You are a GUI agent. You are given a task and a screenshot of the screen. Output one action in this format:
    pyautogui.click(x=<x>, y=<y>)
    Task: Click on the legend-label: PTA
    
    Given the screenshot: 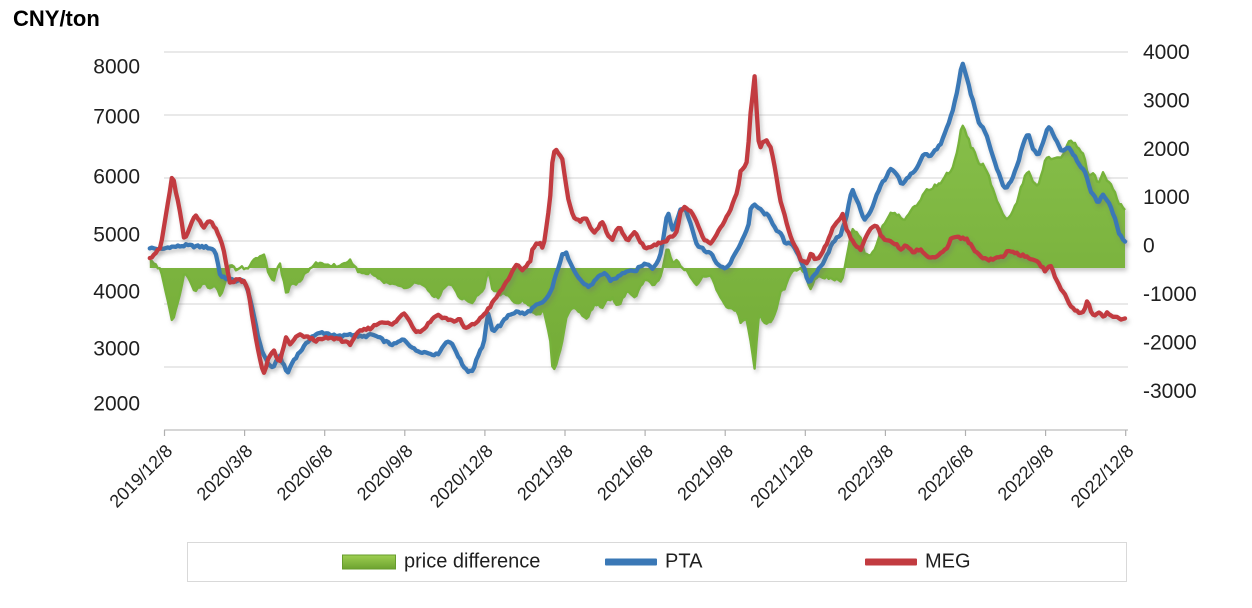 What is the action you would take?
    pyautogui.click(x=684, y=561)
    